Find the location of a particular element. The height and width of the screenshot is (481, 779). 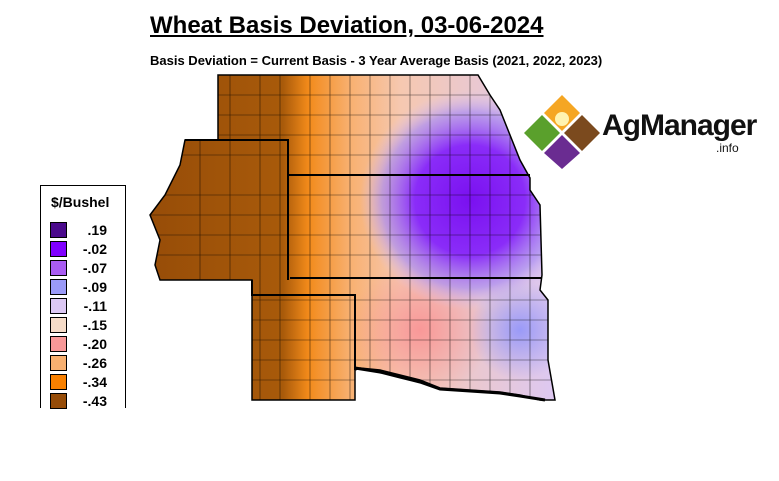

legend-item: -.34 is located at coordinates (87, 381).